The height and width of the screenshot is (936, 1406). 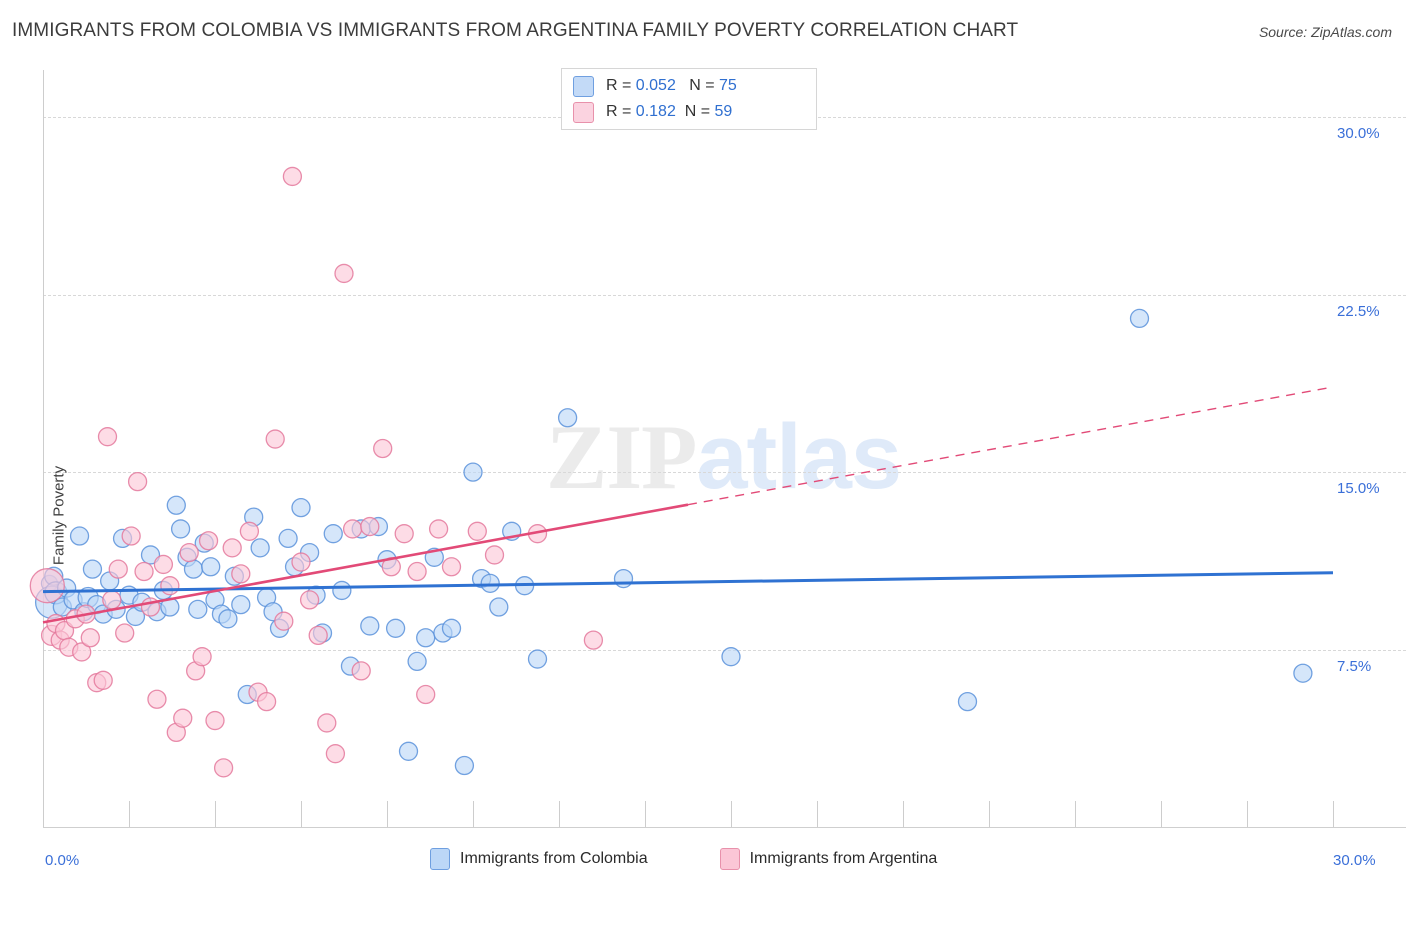 I want to click on legend-row-argentina: R = 0.182 N = 59, so click(x=652, y=112).